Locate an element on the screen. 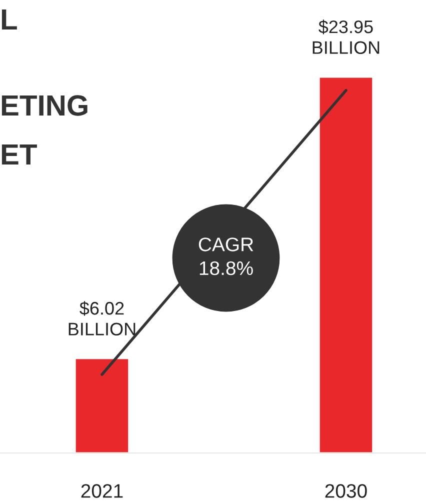 The height and width of the screenshot is (503, 426). annotation: ET is located at coordinates (19, 154).